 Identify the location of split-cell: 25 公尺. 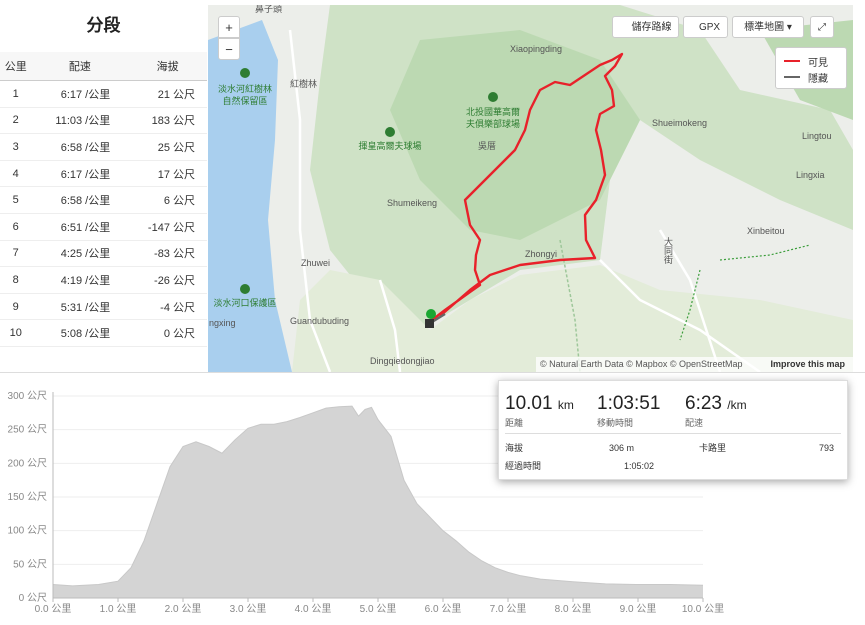
(167, 147).